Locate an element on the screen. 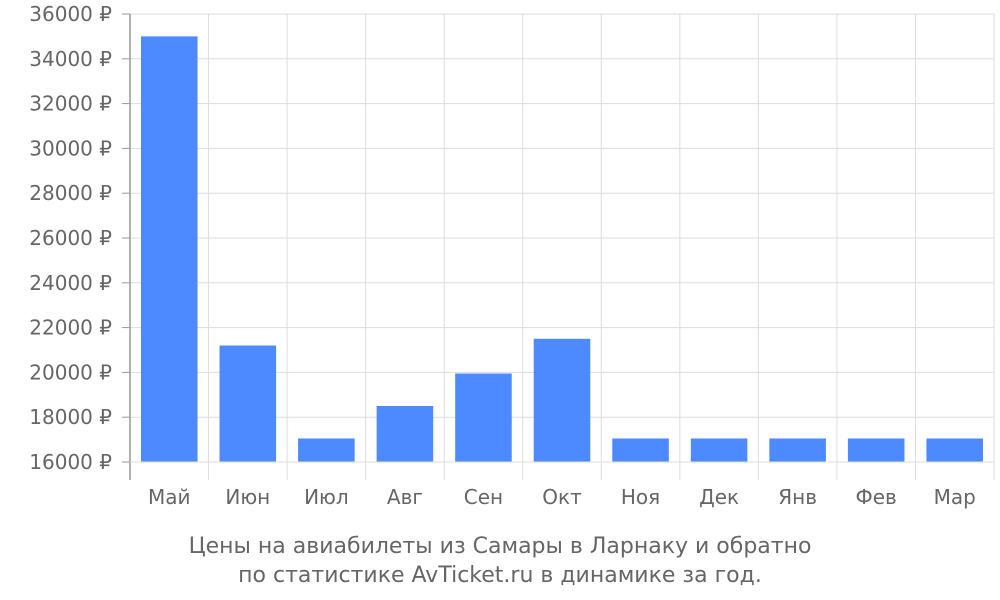 The image size is (1000, 600). y-tick-label: 28000 ₽ is located at coordinates (70, 193).